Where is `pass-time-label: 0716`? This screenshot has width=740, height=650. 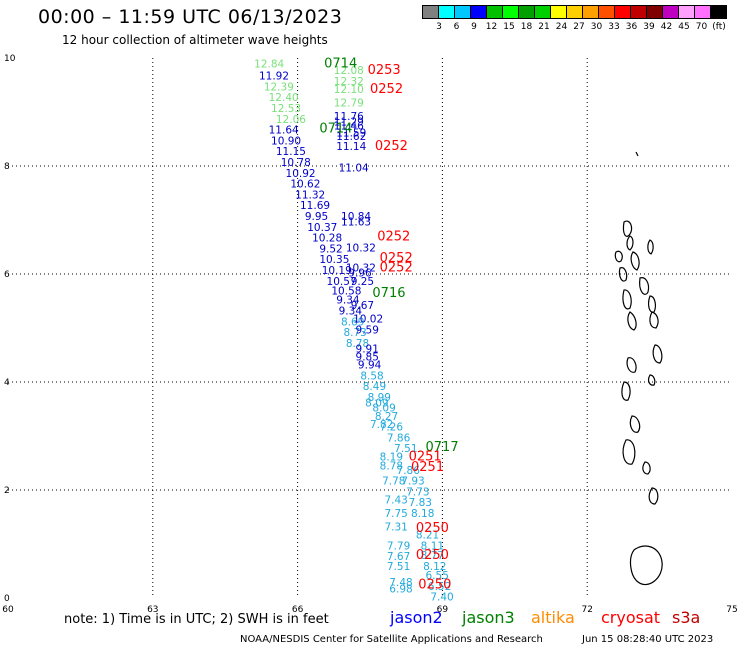
pass-time-label: 0716 is located at coordinates (388, 293).